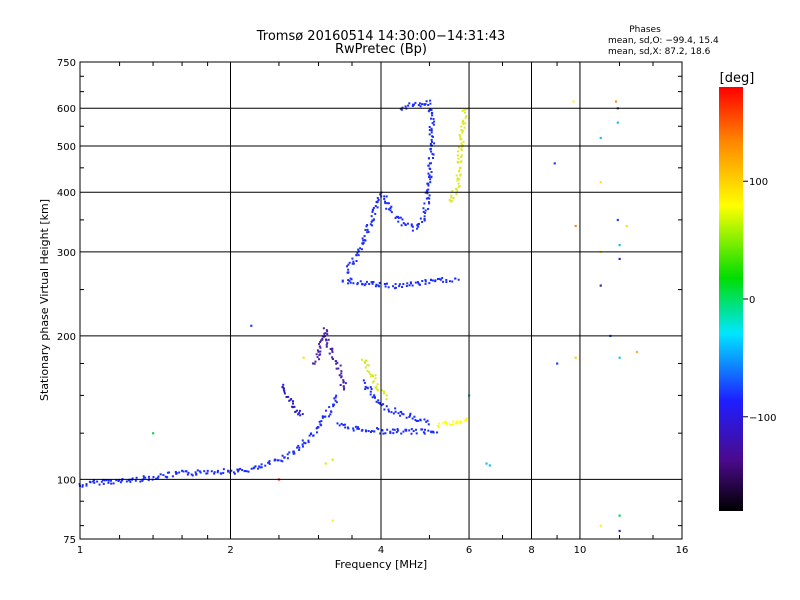  Describe the element at coordinates (381, 36) in the screenshot. I see `chart-title: Tromsø 20160514 14:30:00−14:31:43` at that location.